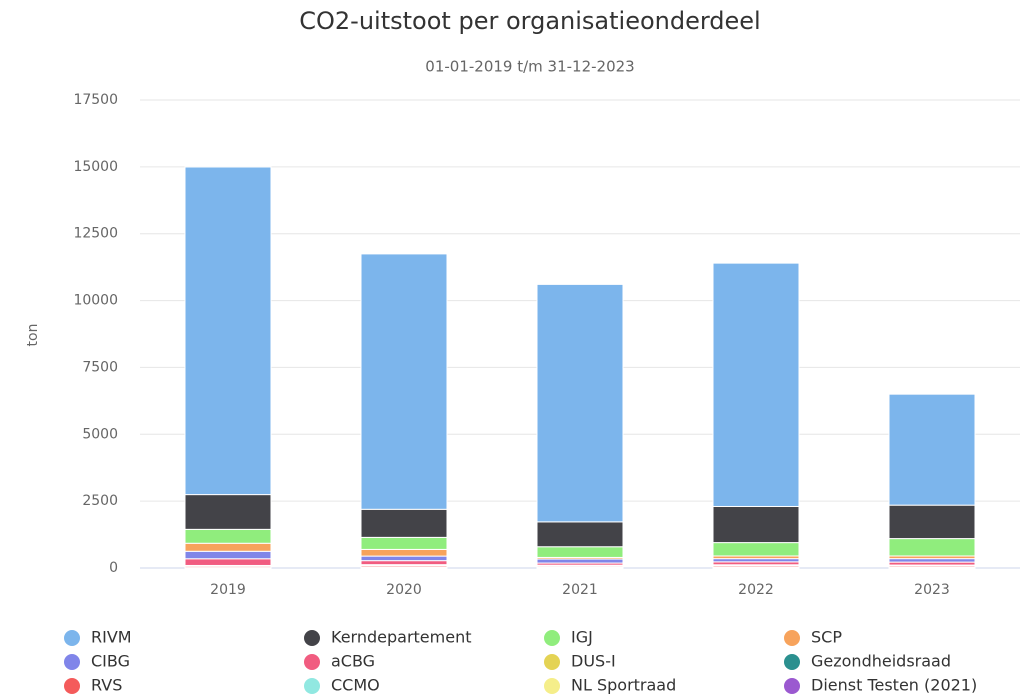 This screenshot has width=1025, height=700. I want to click on legend-label: SCP, so click(826, 637).